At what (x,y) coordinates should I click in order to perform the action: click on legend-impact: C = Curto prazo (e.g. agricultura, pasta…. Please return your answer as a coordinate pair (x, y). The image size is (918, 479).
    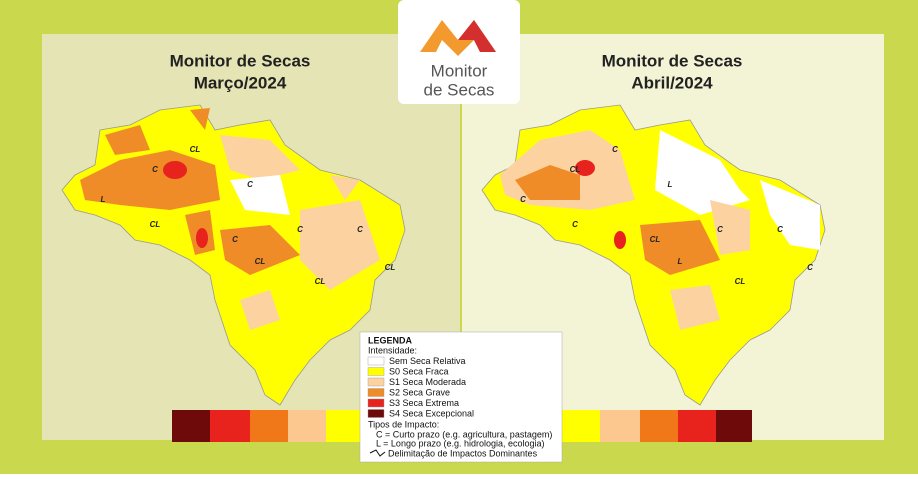
    Looking at the image, I should click on (464, 434).